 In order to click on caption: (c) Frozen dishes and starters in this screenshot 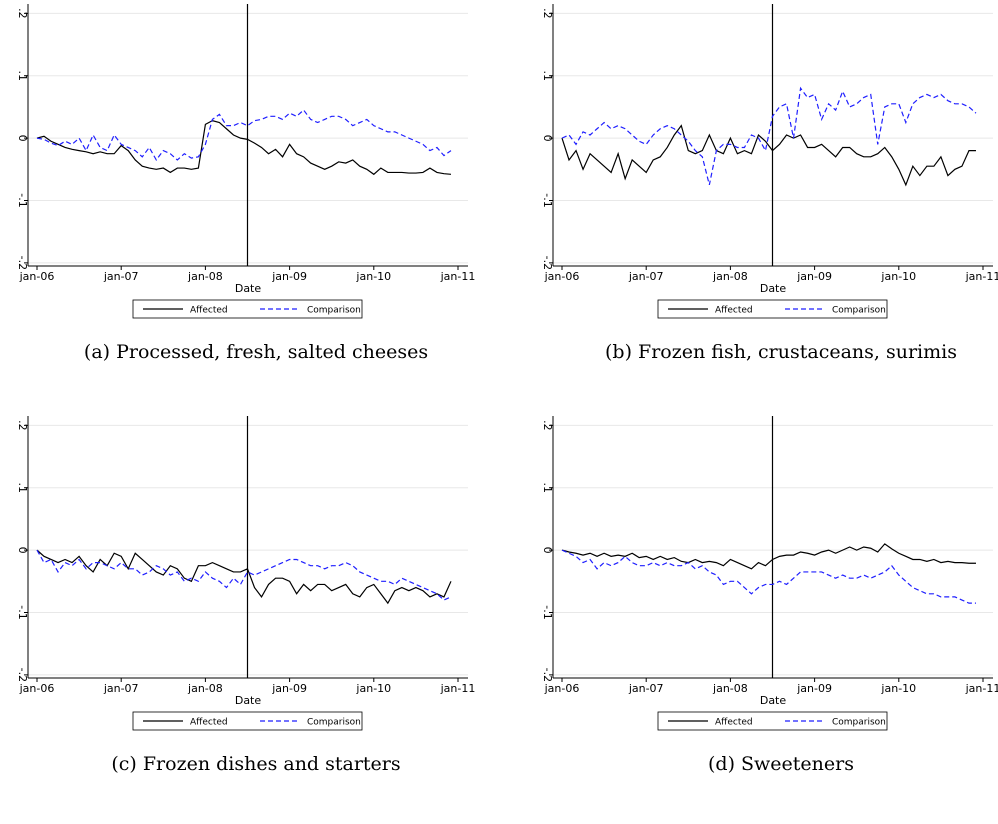, I will do `click(255, 764)`.